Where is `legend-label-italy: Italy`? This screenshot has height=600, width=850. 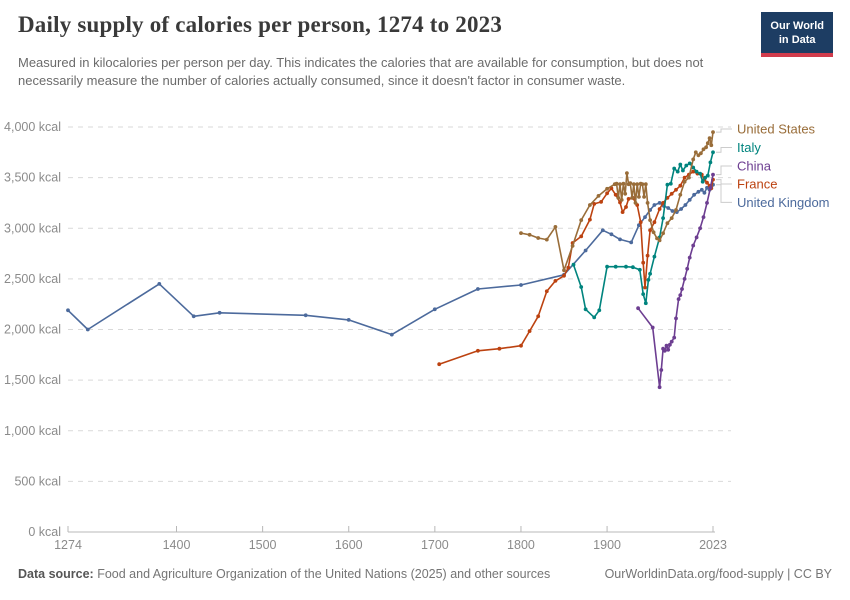 legend-label-italy: Italy is located at coordinates (749, 147).